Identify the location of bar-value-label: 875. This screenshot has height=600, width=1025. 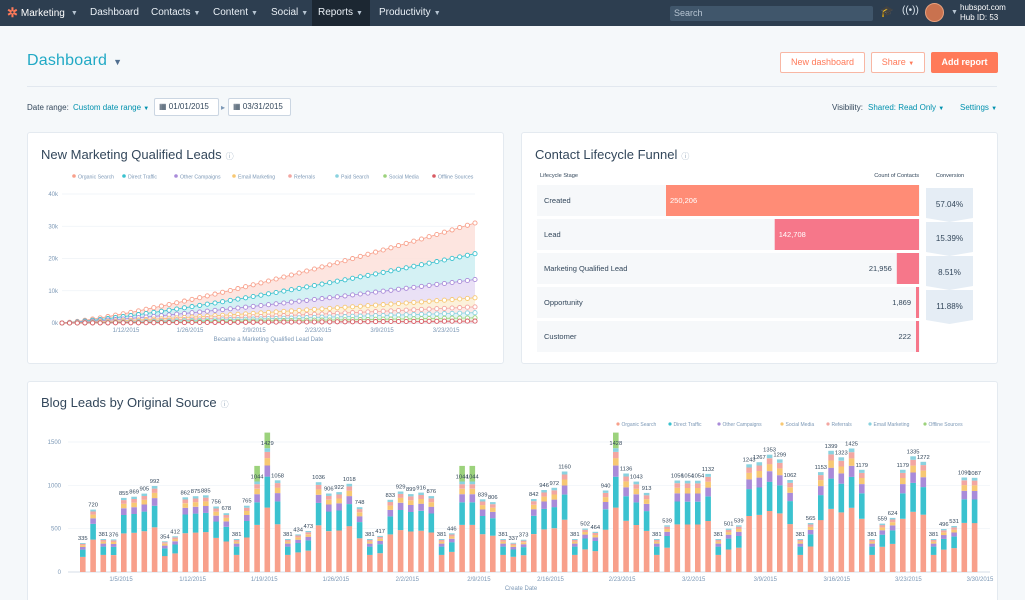
(196, 492).